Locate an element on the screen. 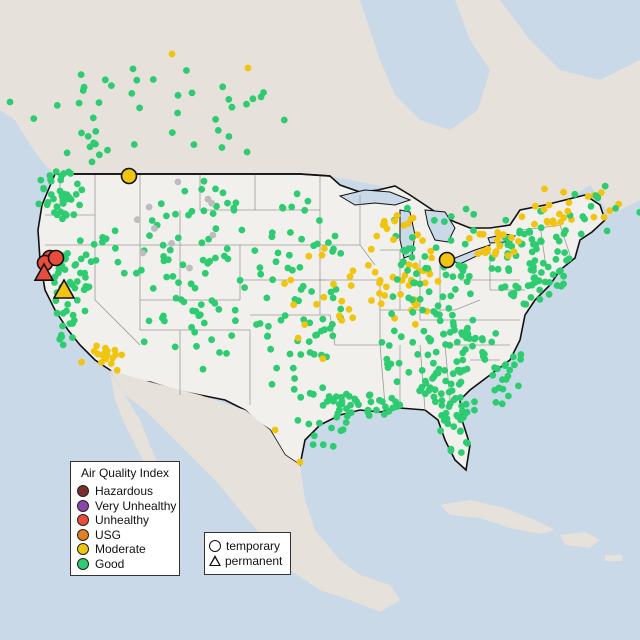 Image resolution: width=640 pixels, height=640 pixels. cuba is located at coordinates (497, 517).